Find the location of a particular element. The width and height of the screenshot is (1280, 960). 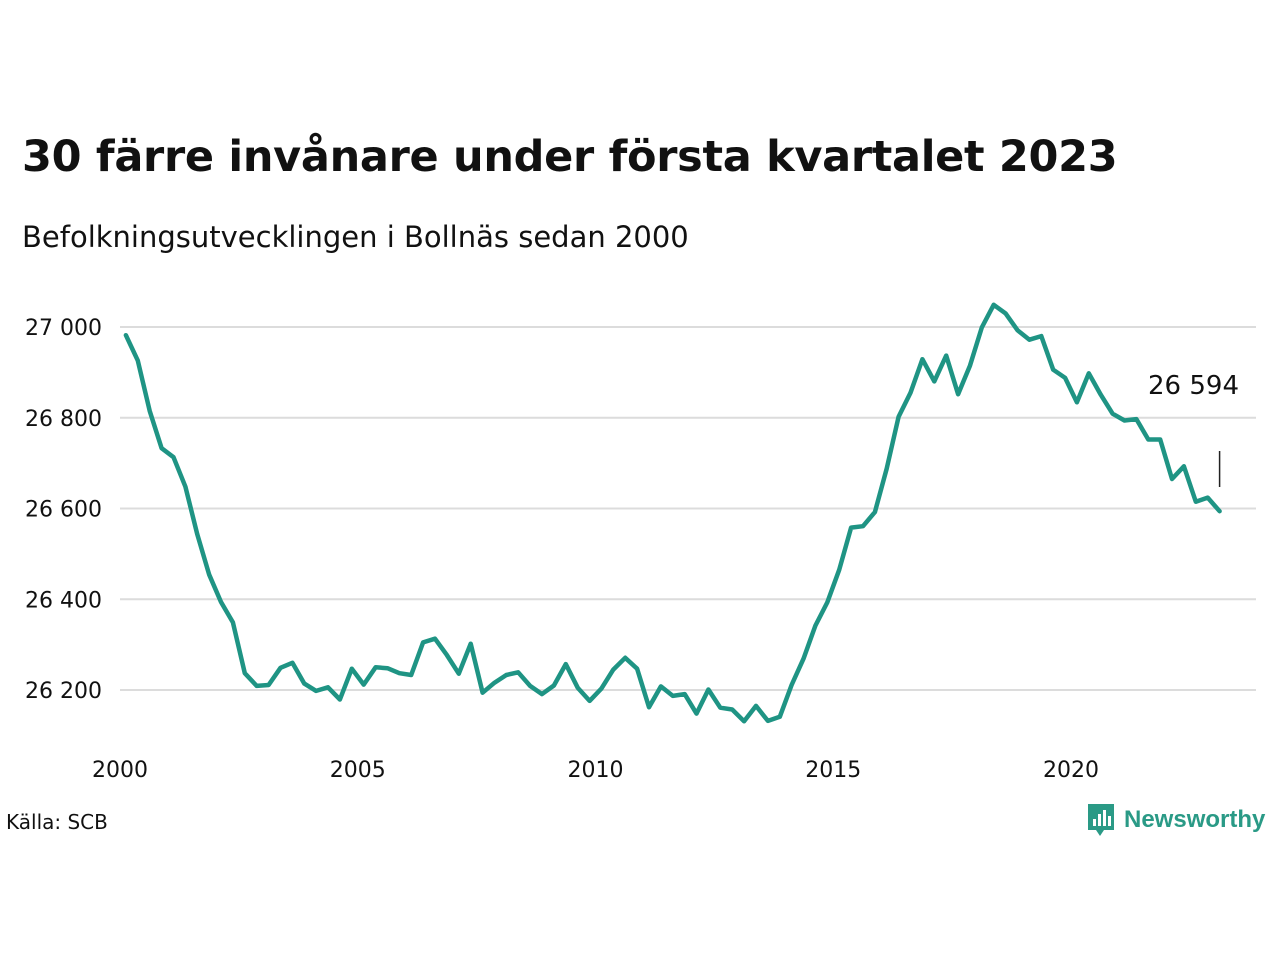

source-note: Källa: SCB is located at coordinates (57, 822).